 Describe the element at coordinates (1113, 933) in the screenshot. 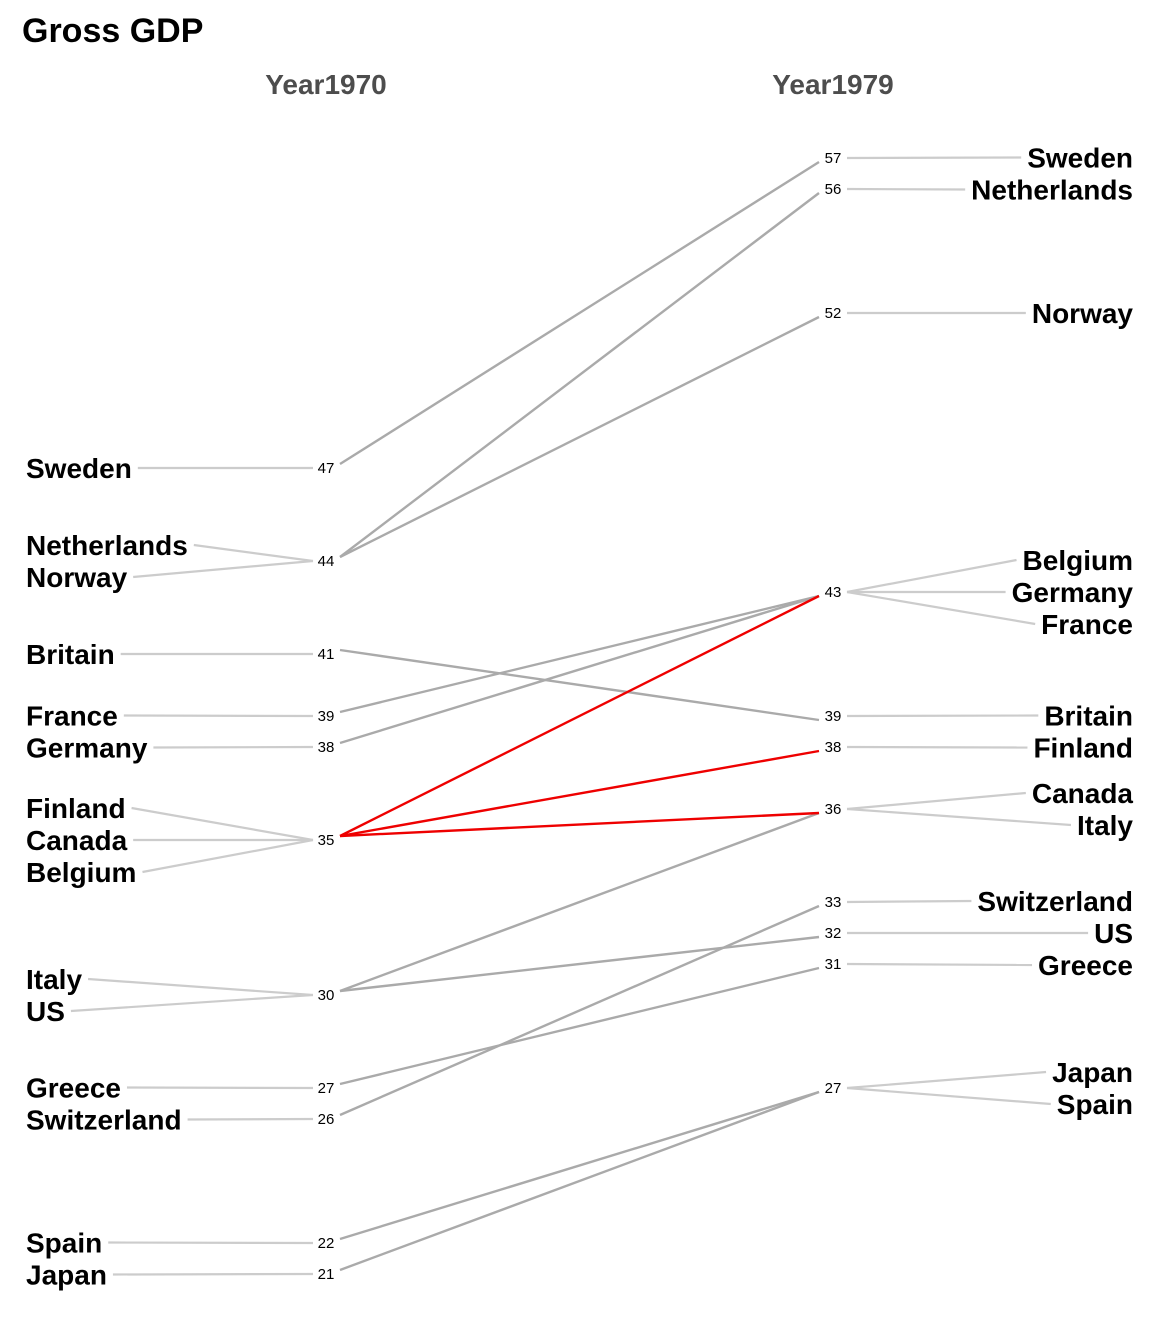

I see `label-right-us: US` at that location.